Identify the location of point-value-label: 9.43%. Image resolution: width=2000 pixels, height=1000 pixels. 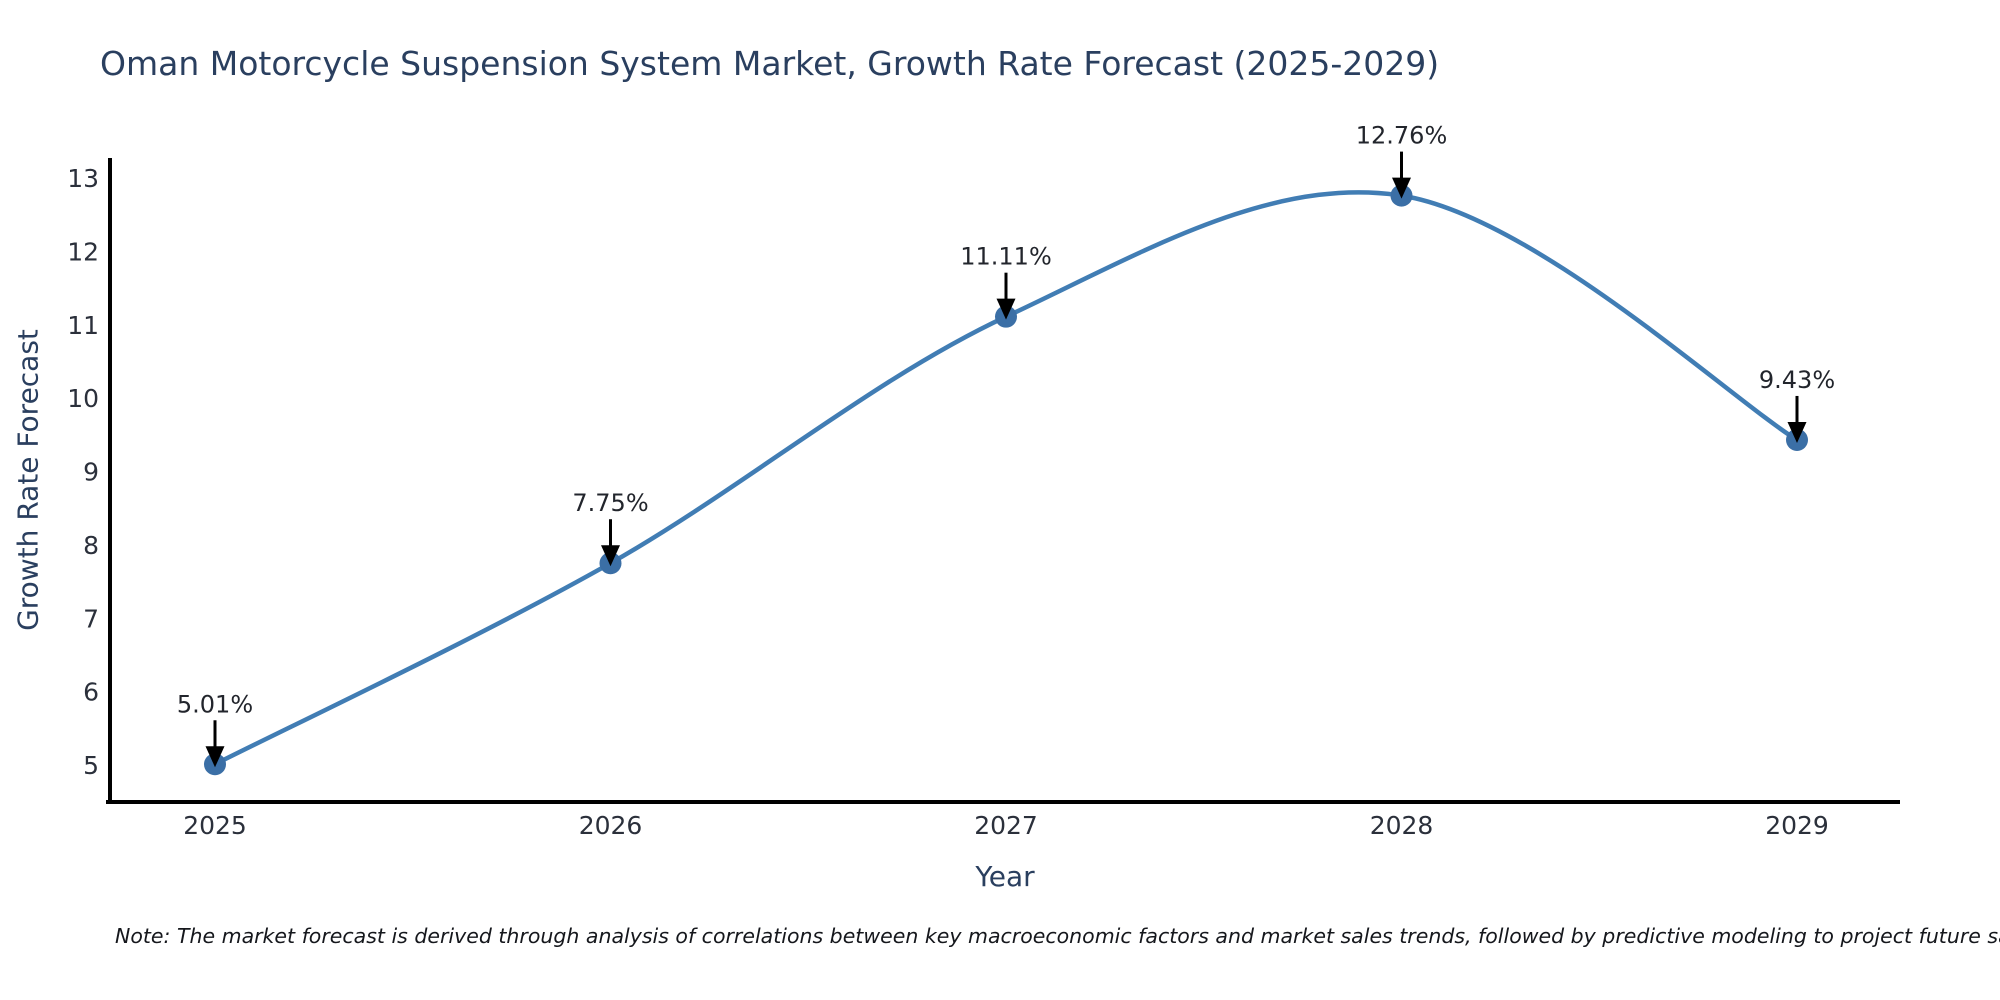
(1797, 380).